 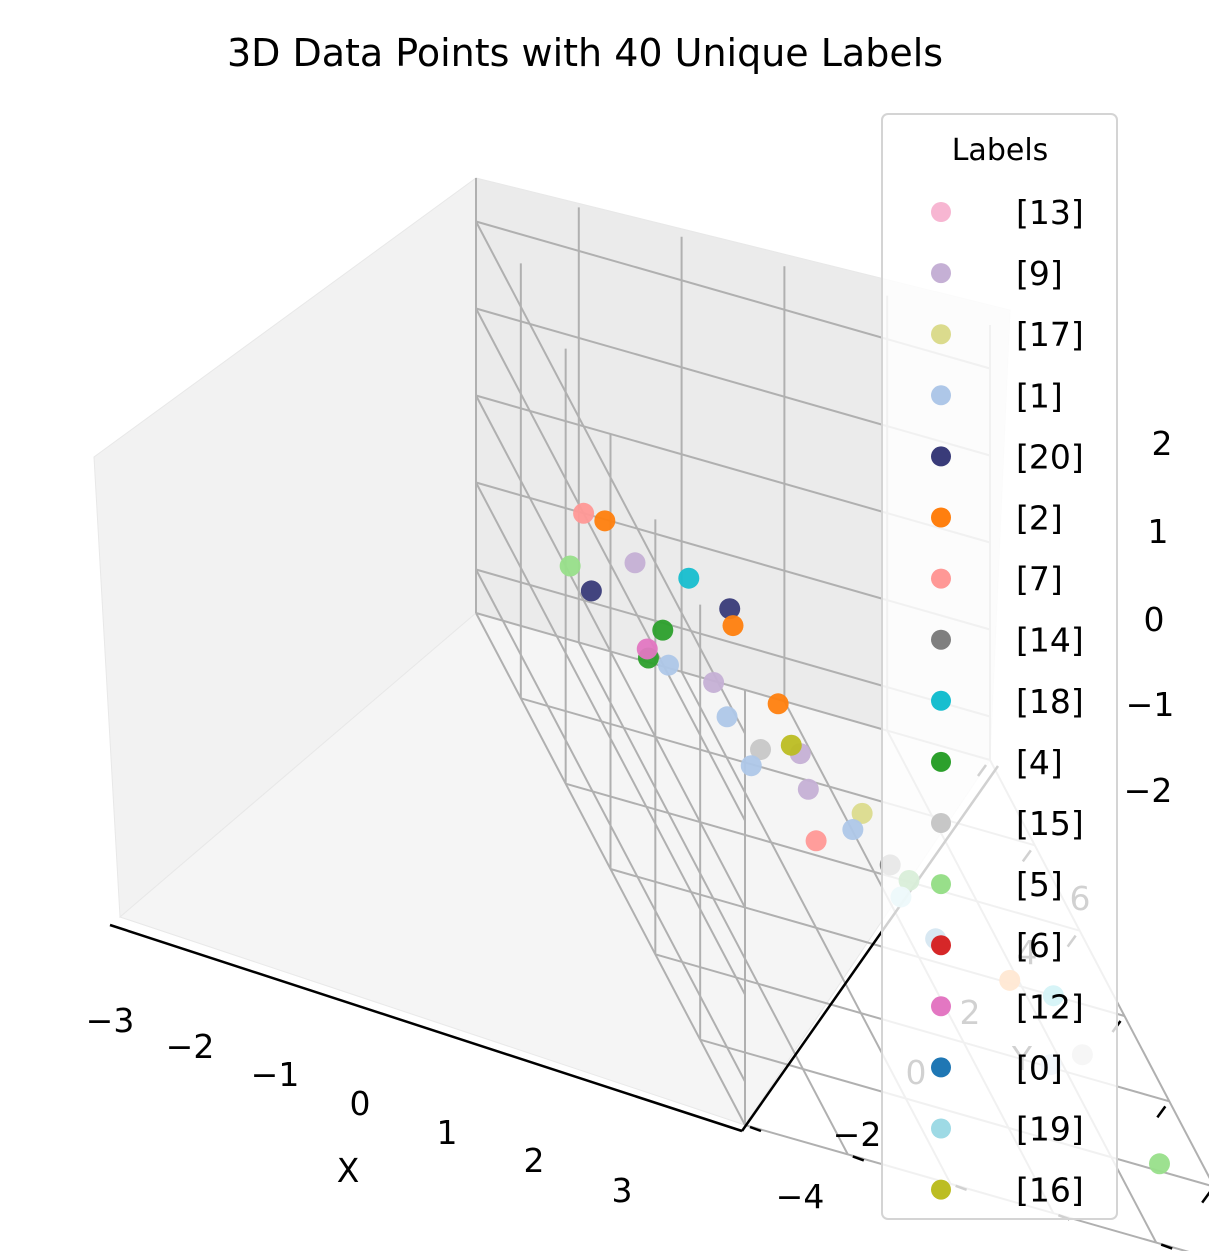 What do you see at coordinates (1039, 579) in the screenshot?
I see `legend-entry-label: [7]` at bounding box center [1039, 579].